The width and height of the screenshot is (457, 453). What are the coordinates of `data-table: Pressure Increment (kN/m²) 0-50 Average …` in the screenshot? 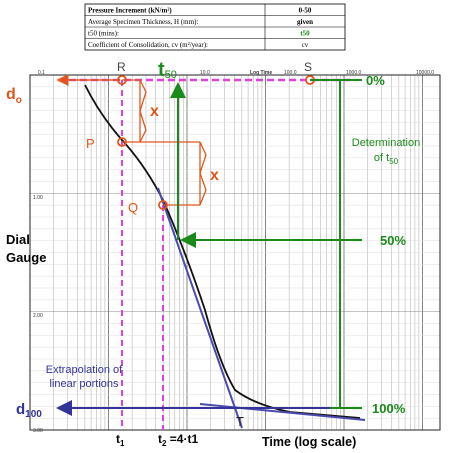 It's located at (215, 27).